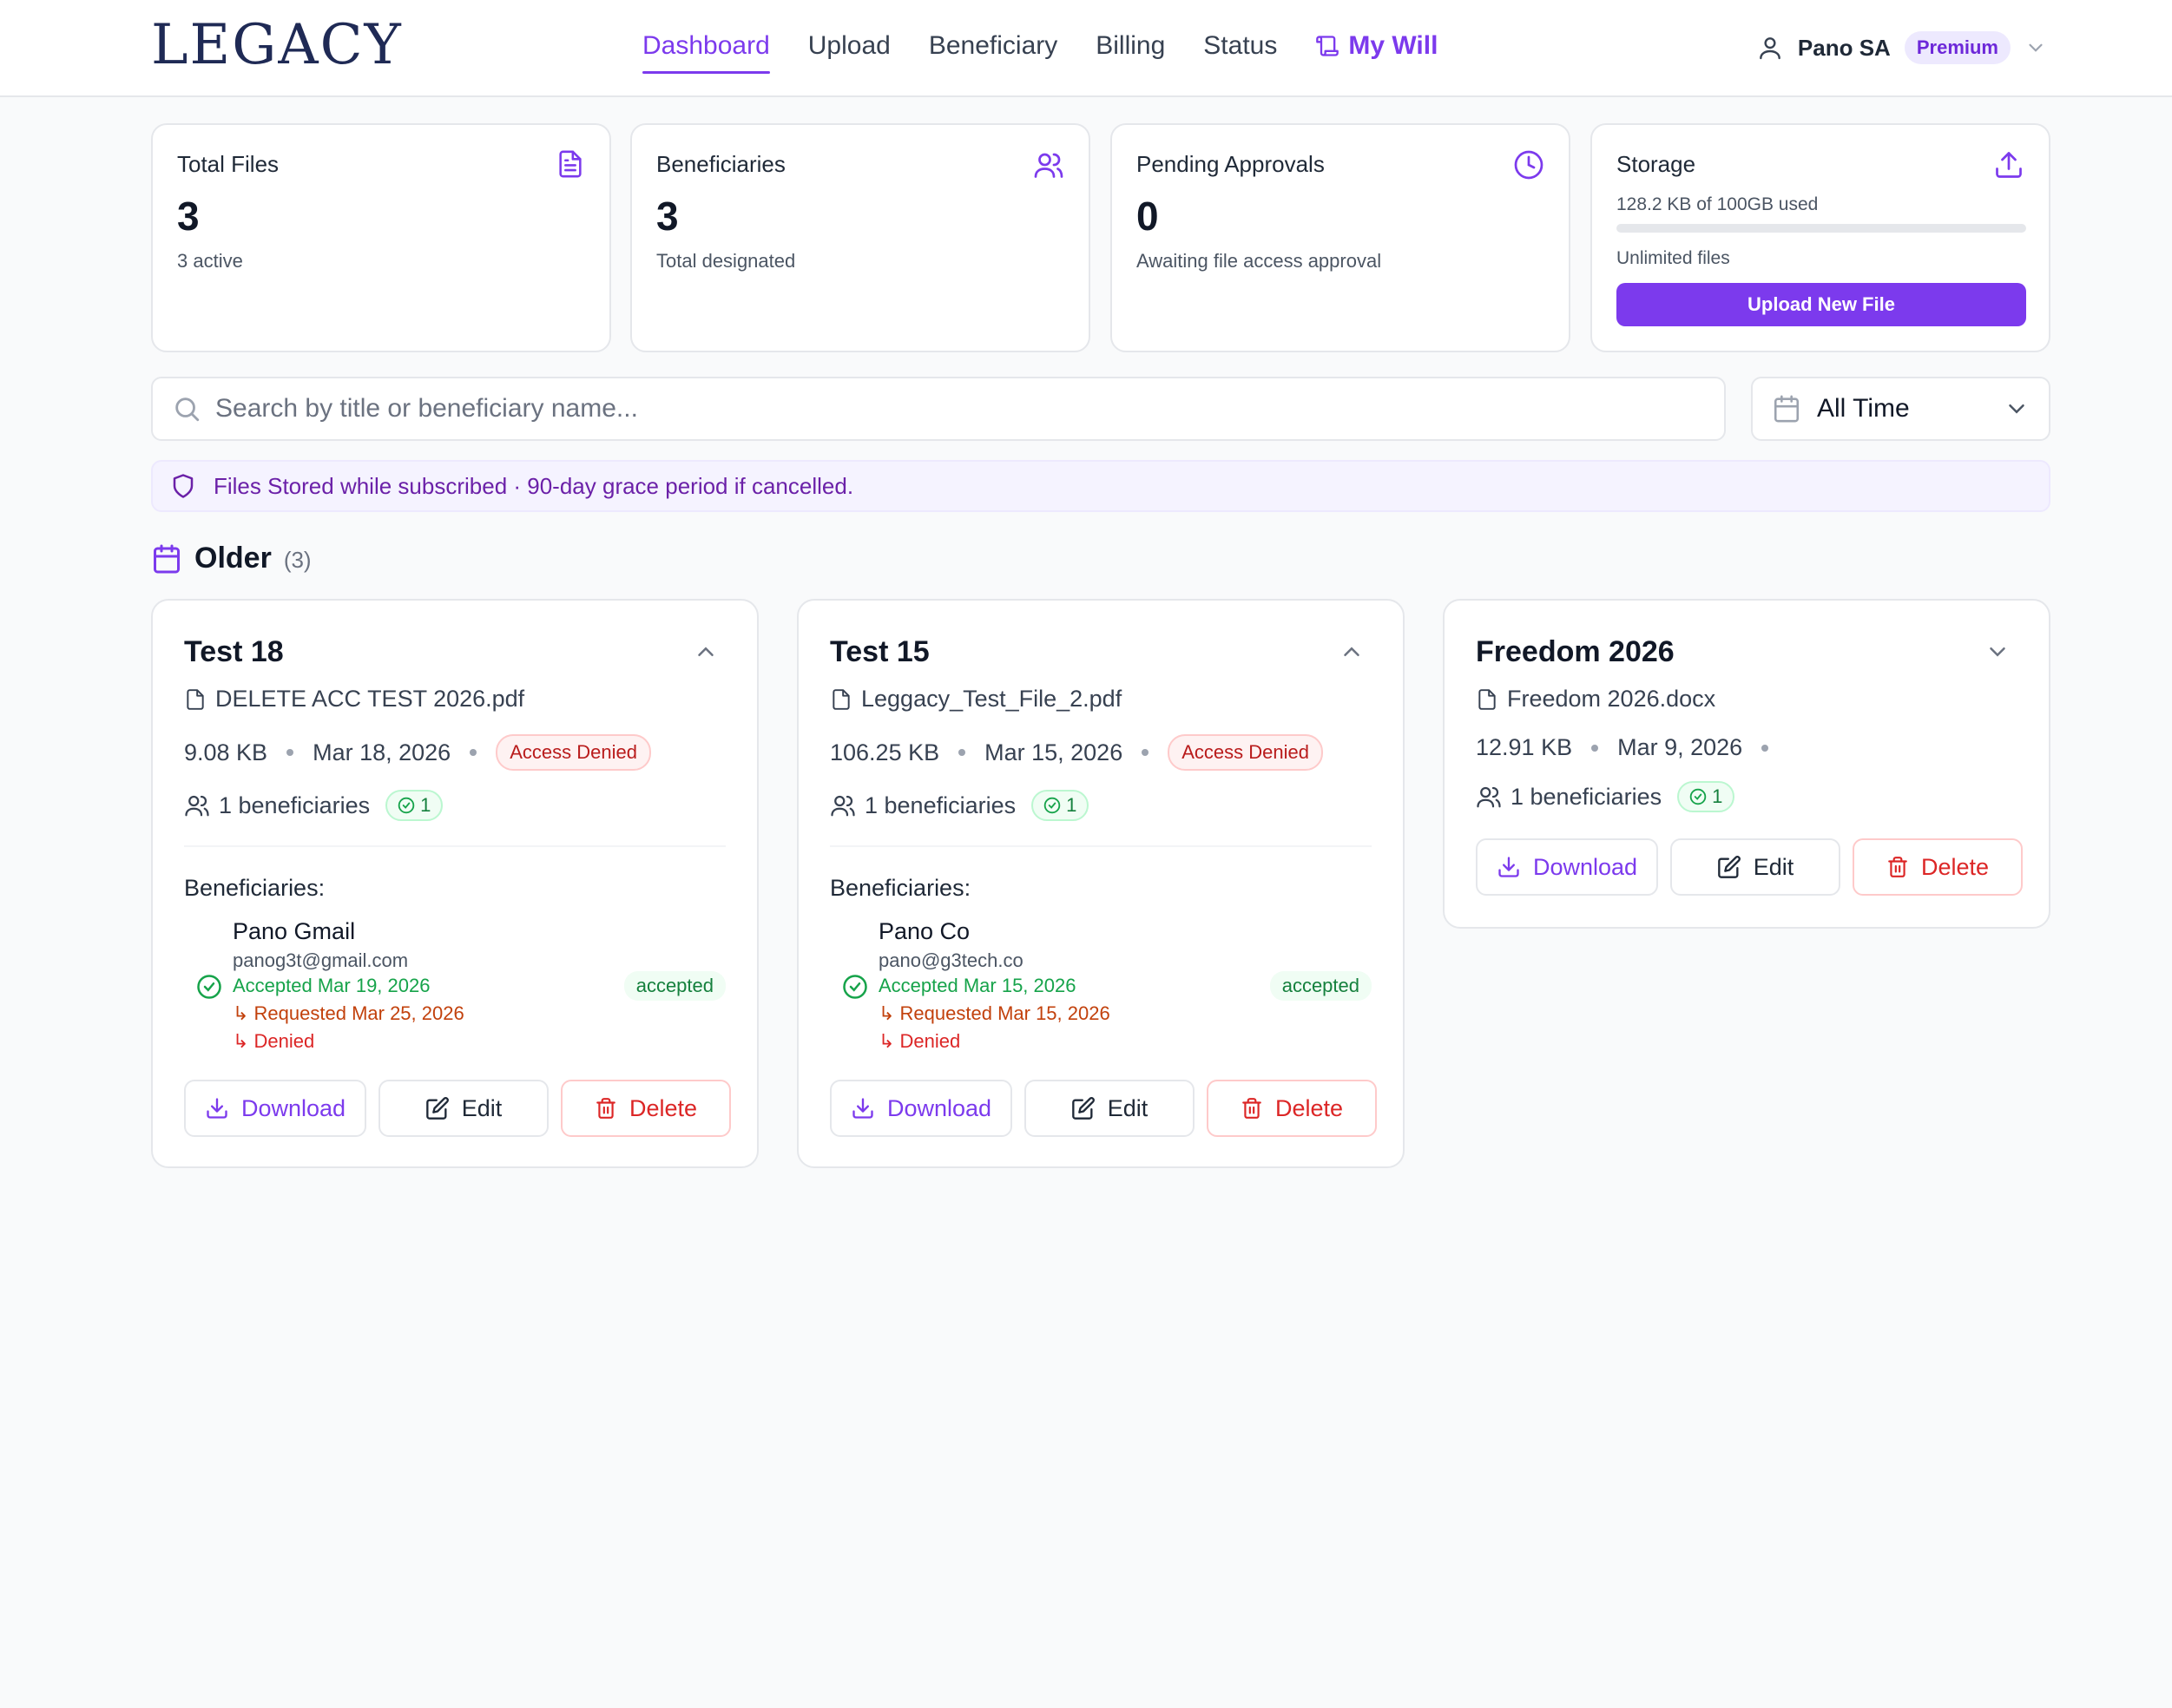  I want to click on file-title: Test 18, so click(234, 651).